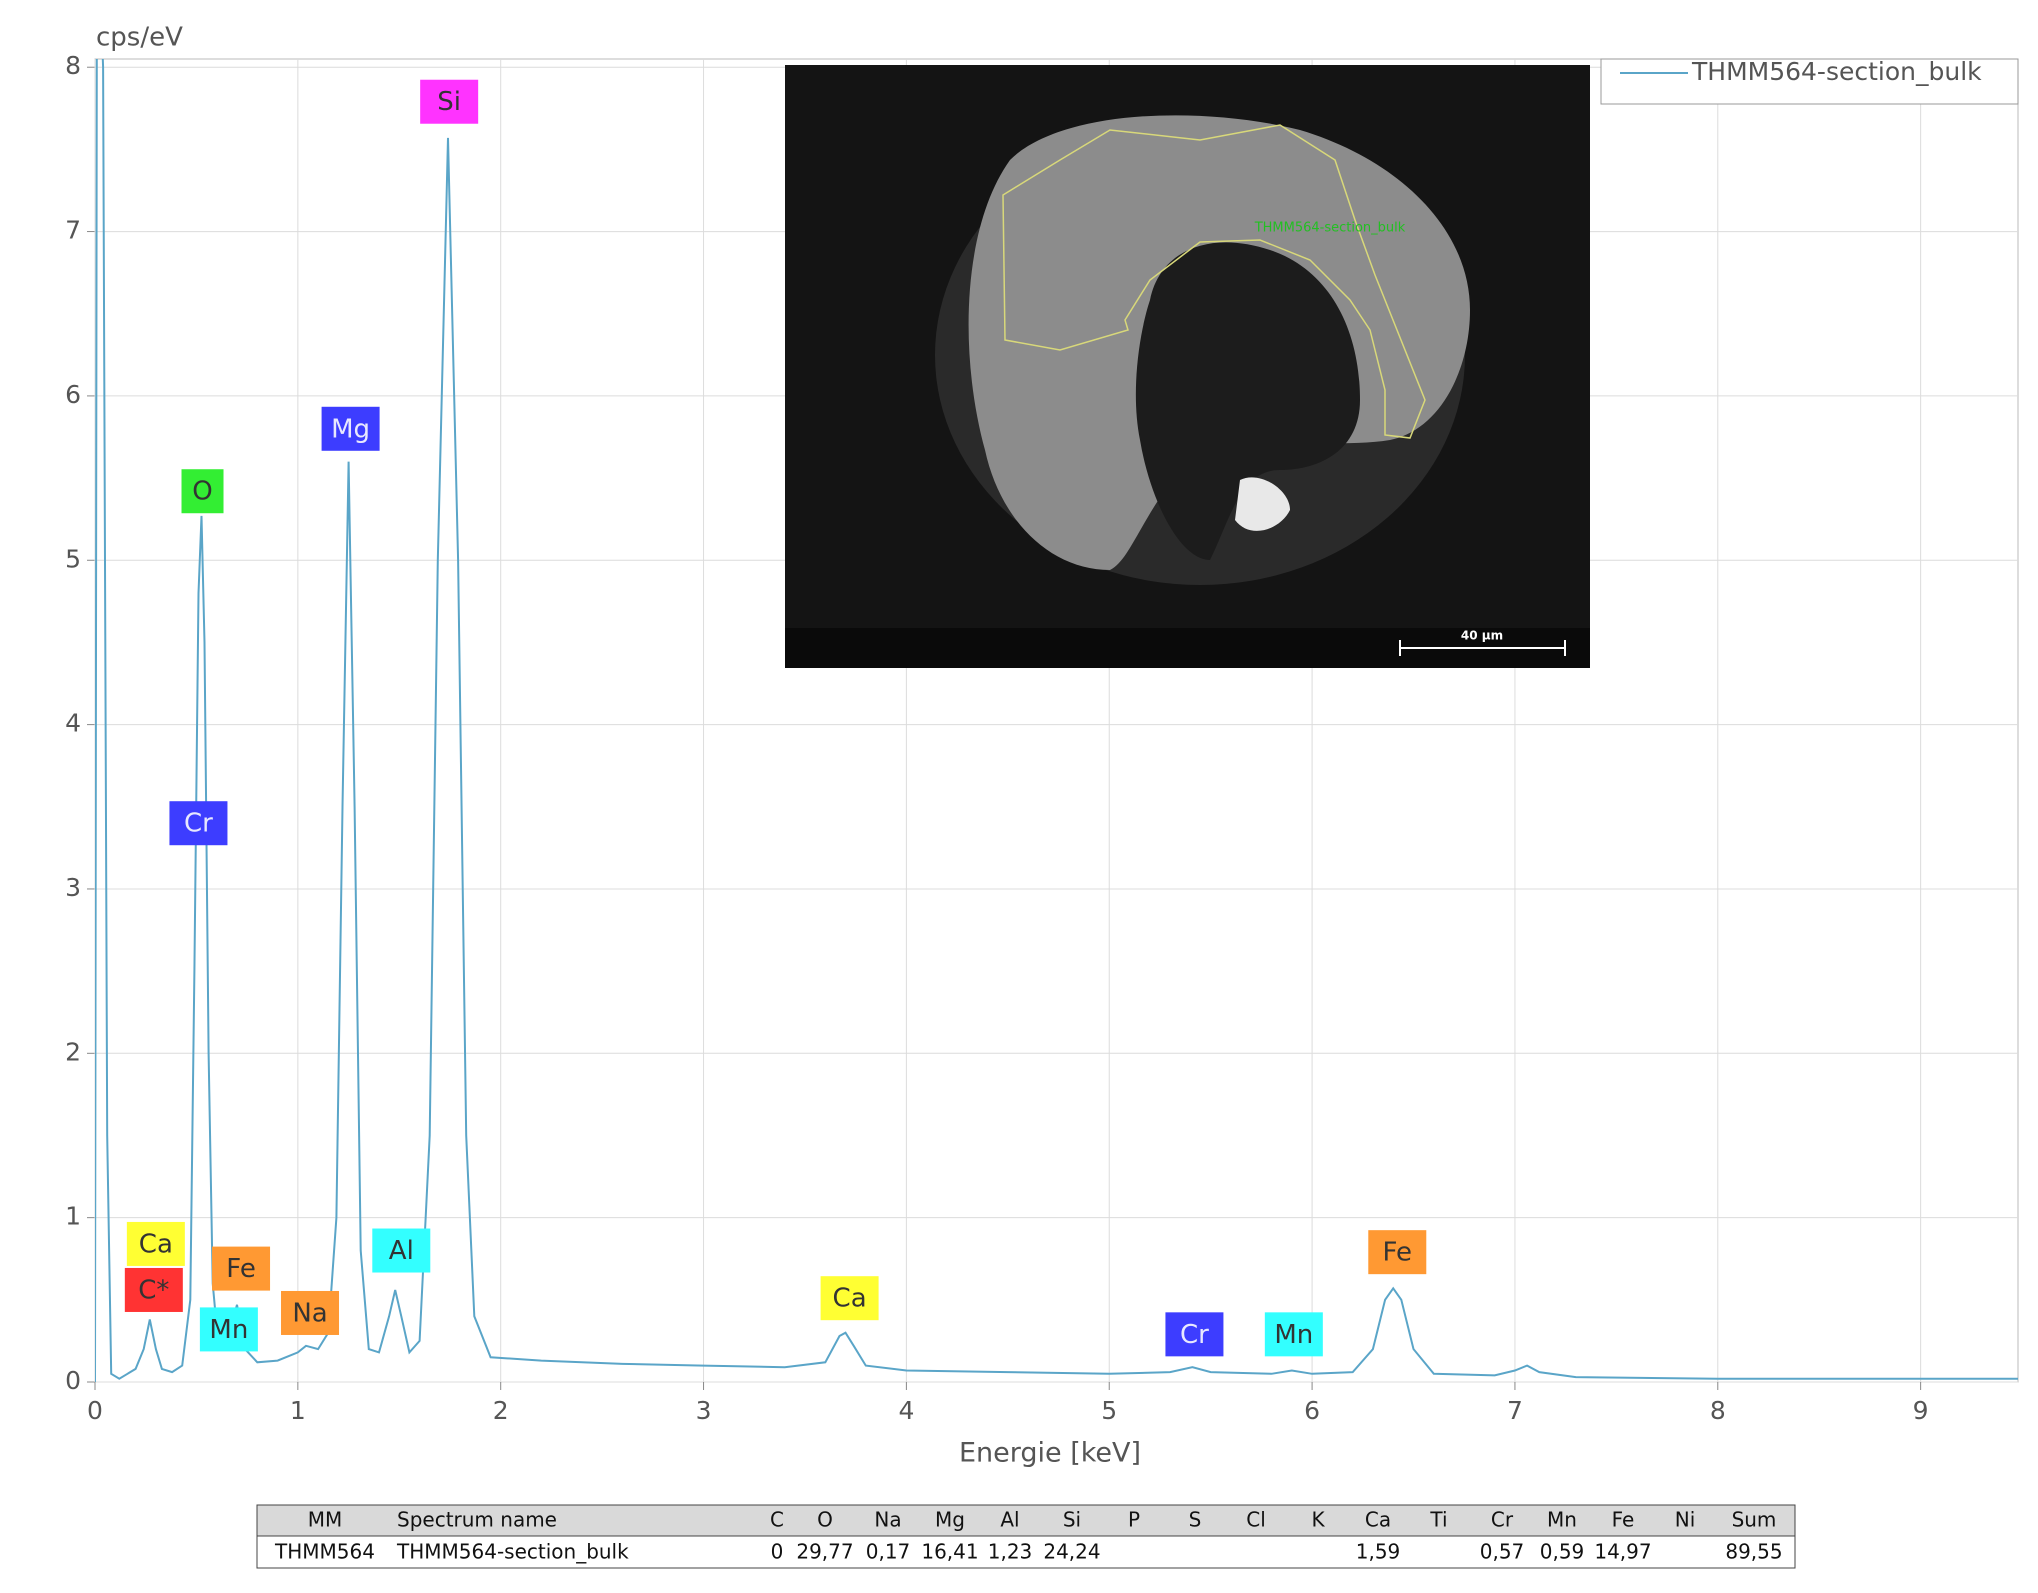 This screenshot has width=2038, height=1593. What do you see at coordinates (887, 1520) in the screenshot?
I see `table-header: Na` at bounding box center [887, 1520].